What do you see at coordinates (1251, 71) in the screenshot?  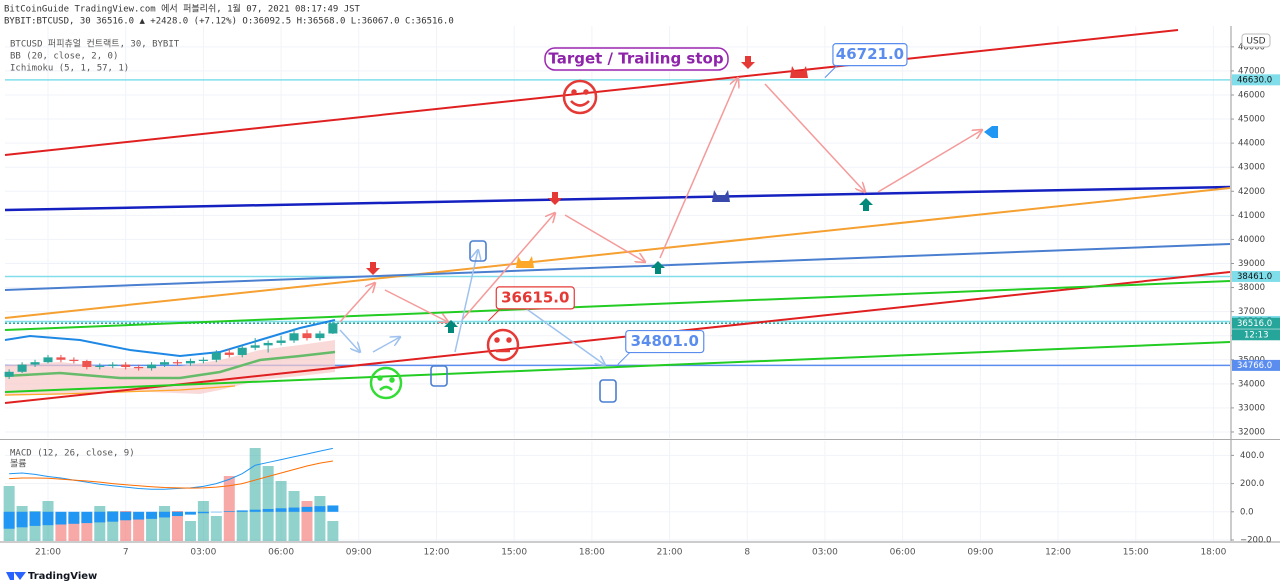 I see `y-tick-label: 47000` at bounding box center [1251, 71].